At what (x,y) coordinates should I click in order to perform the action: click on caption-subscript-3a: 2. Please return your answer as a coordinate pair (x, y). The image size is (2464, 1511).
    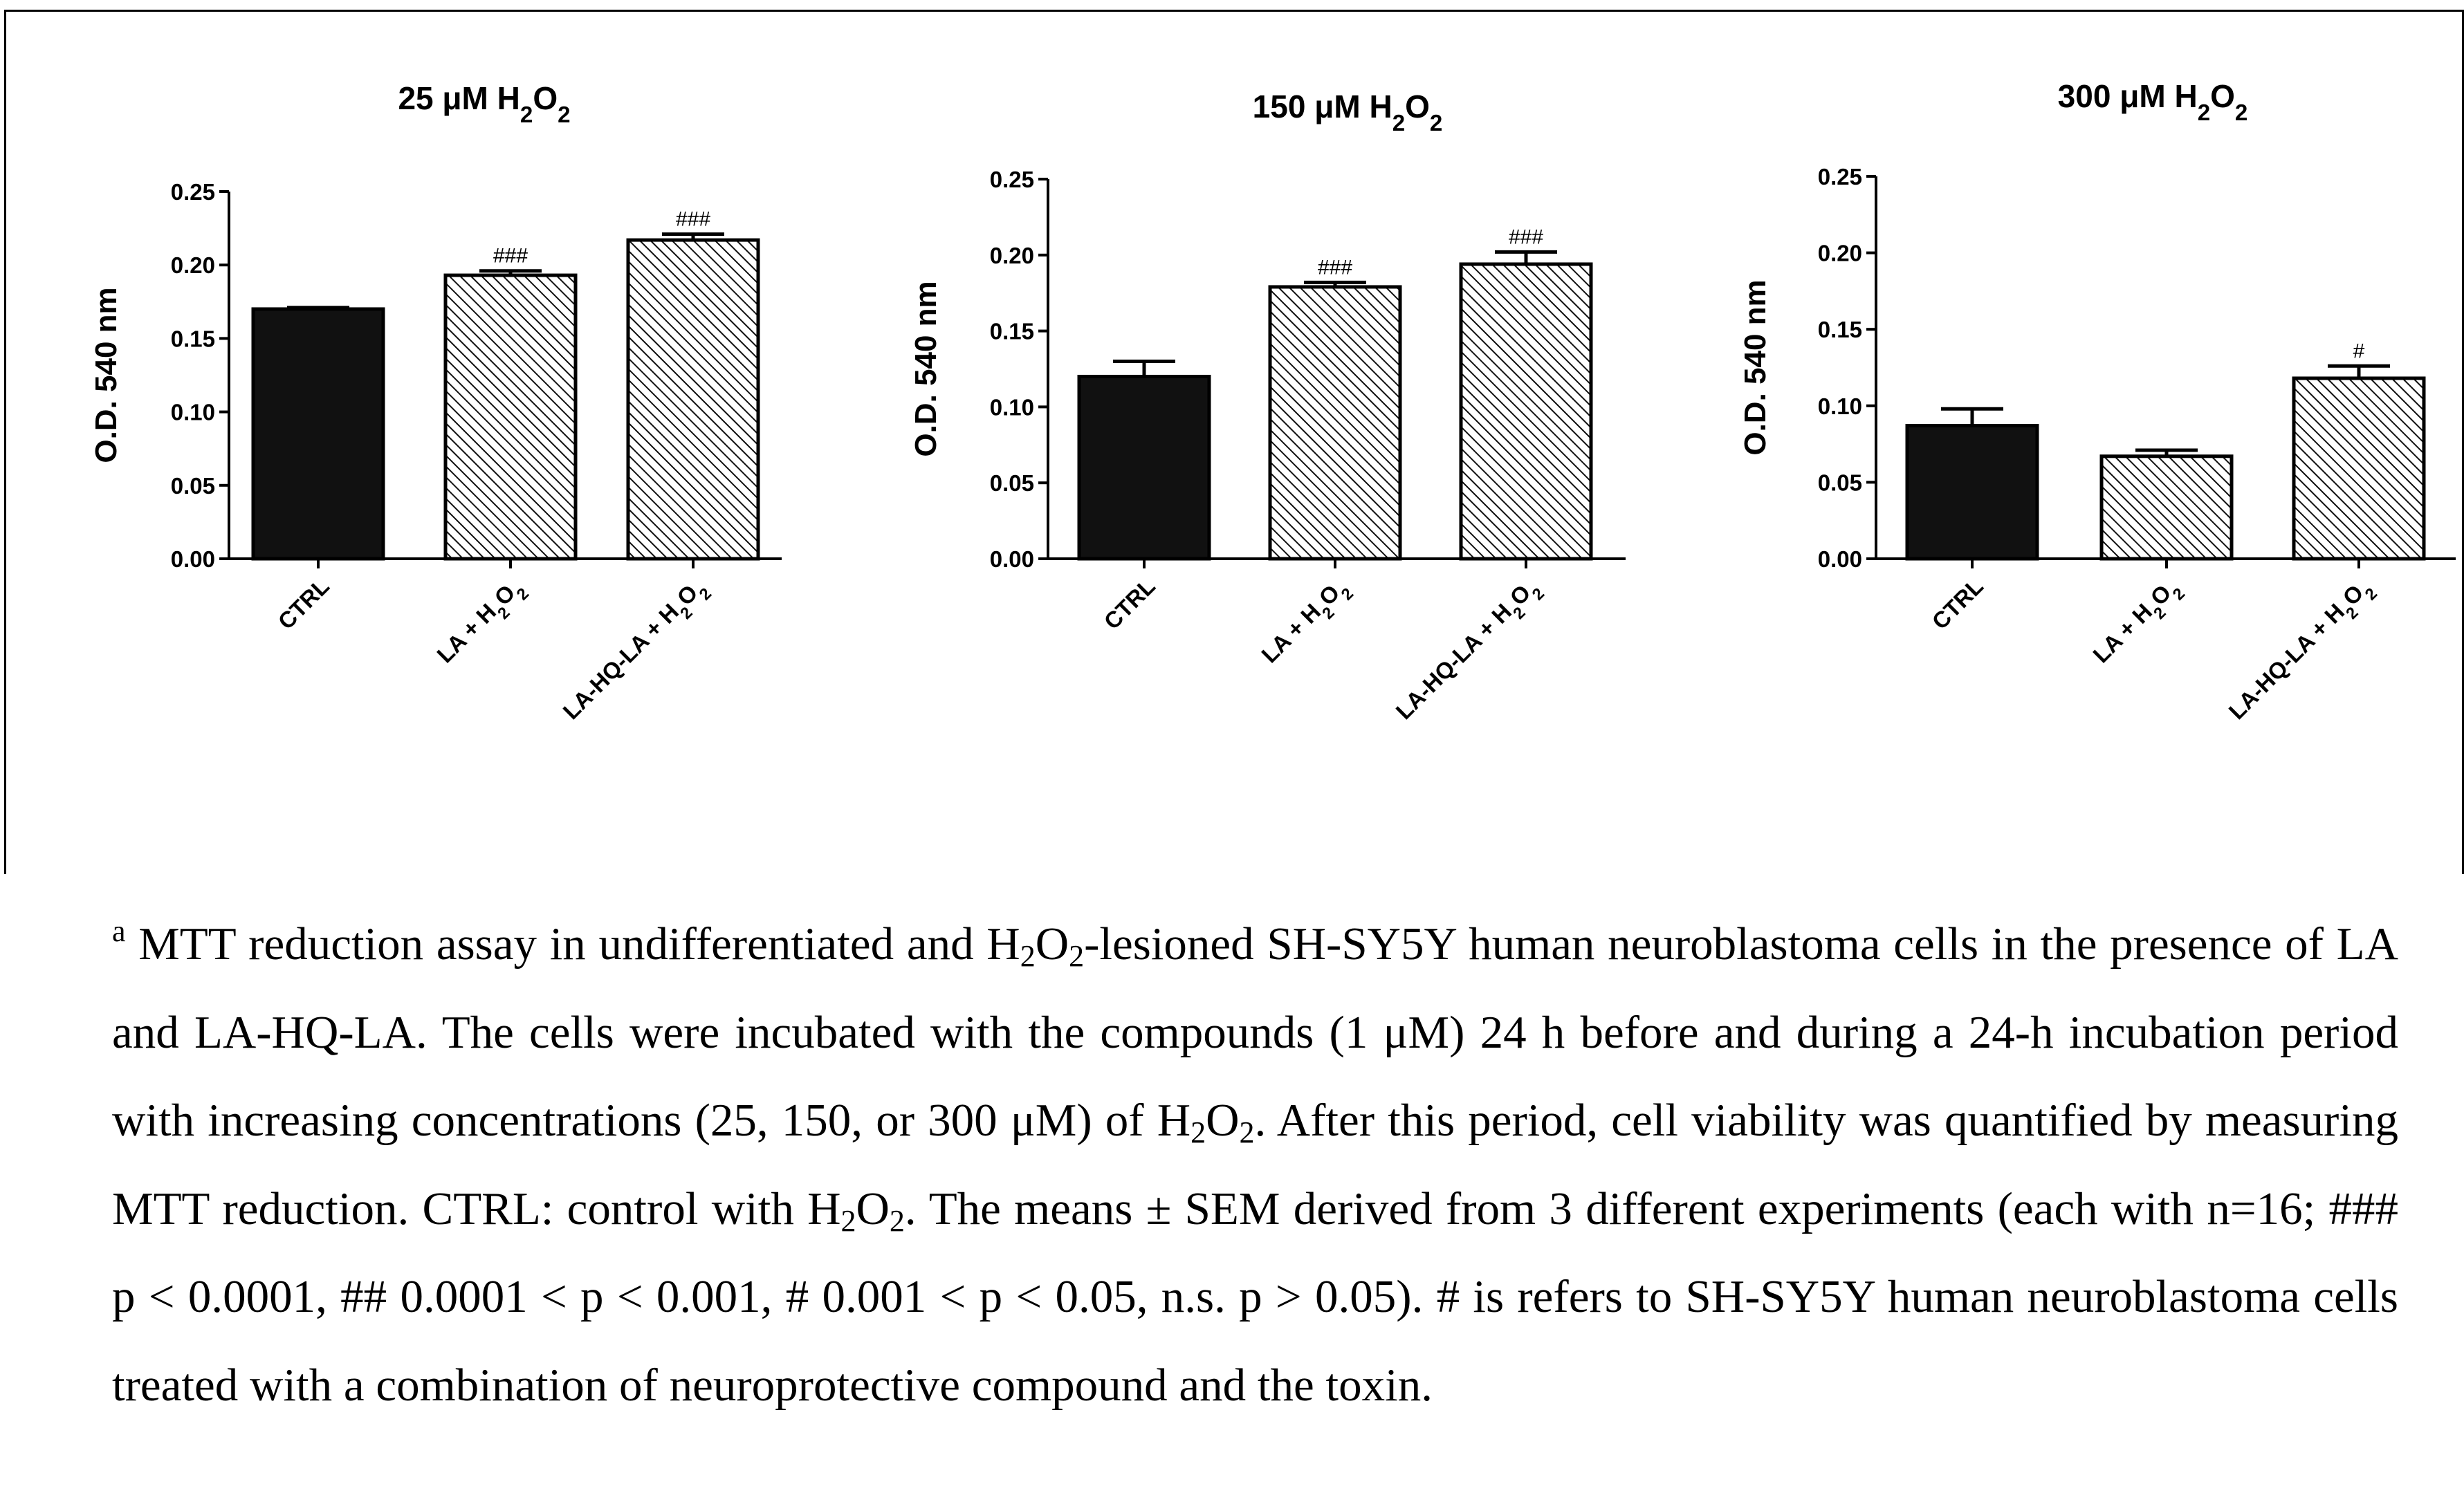
    Looking at the image, I should click on (848, 1220).